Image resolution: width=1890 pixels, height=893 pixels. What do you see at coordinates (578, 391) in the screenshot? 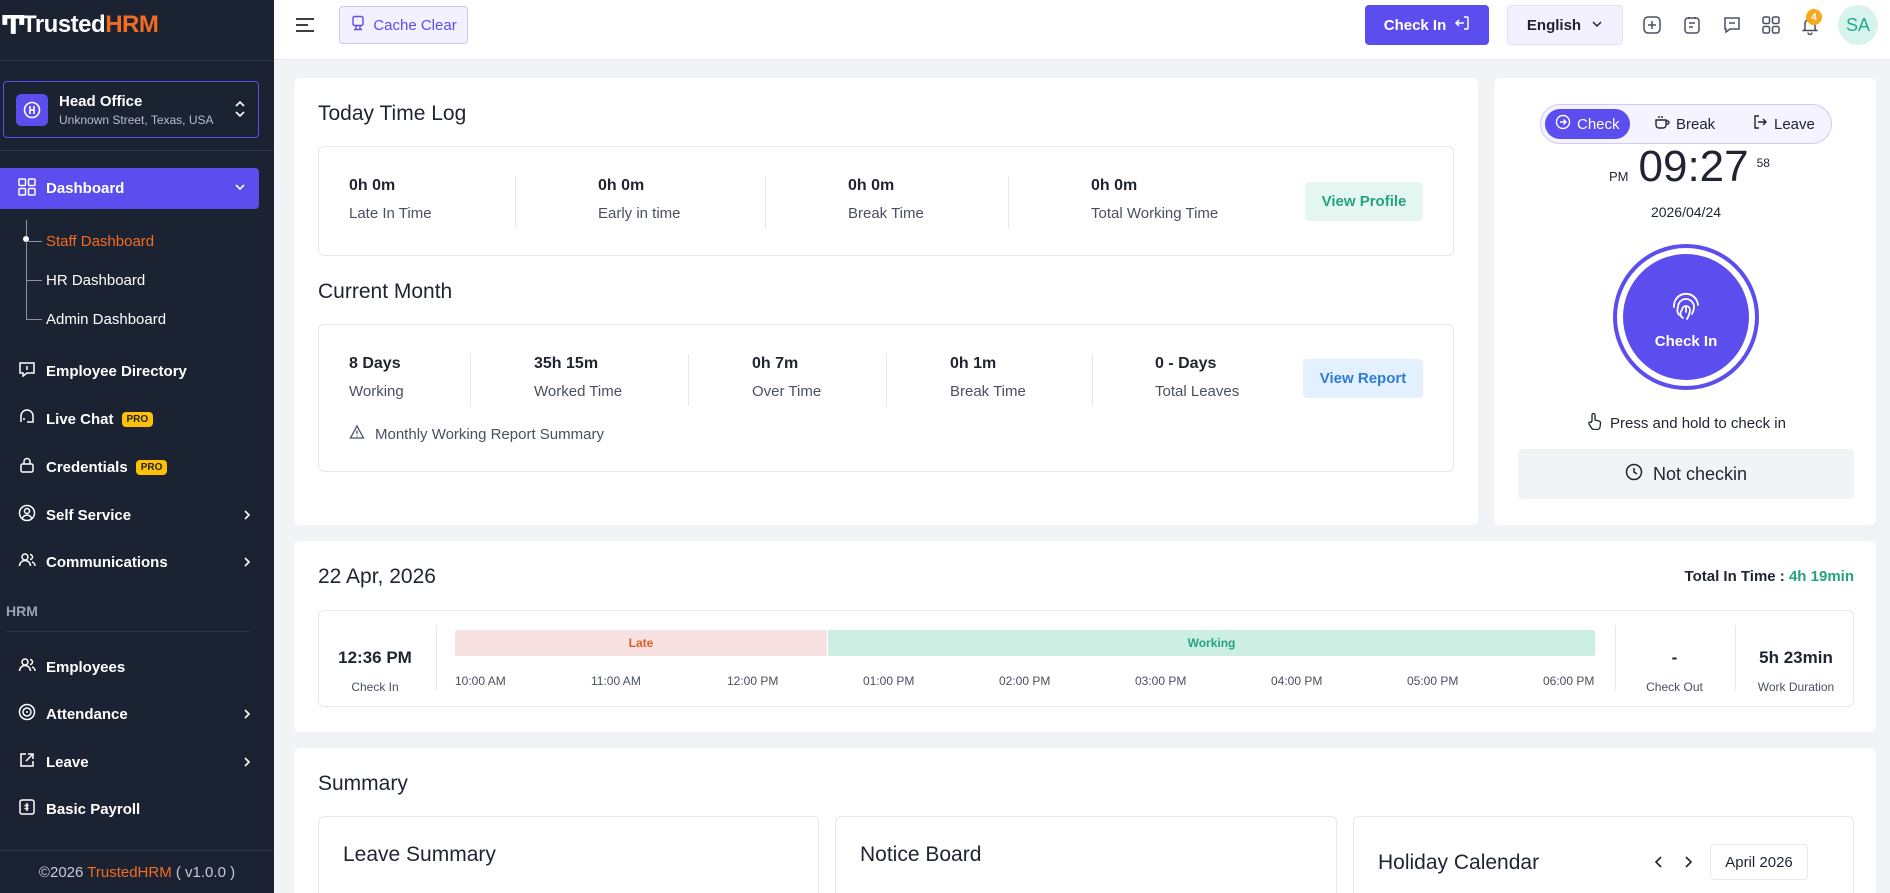
I see `stat-label: Worked Time` at bounding box center [578, 391].